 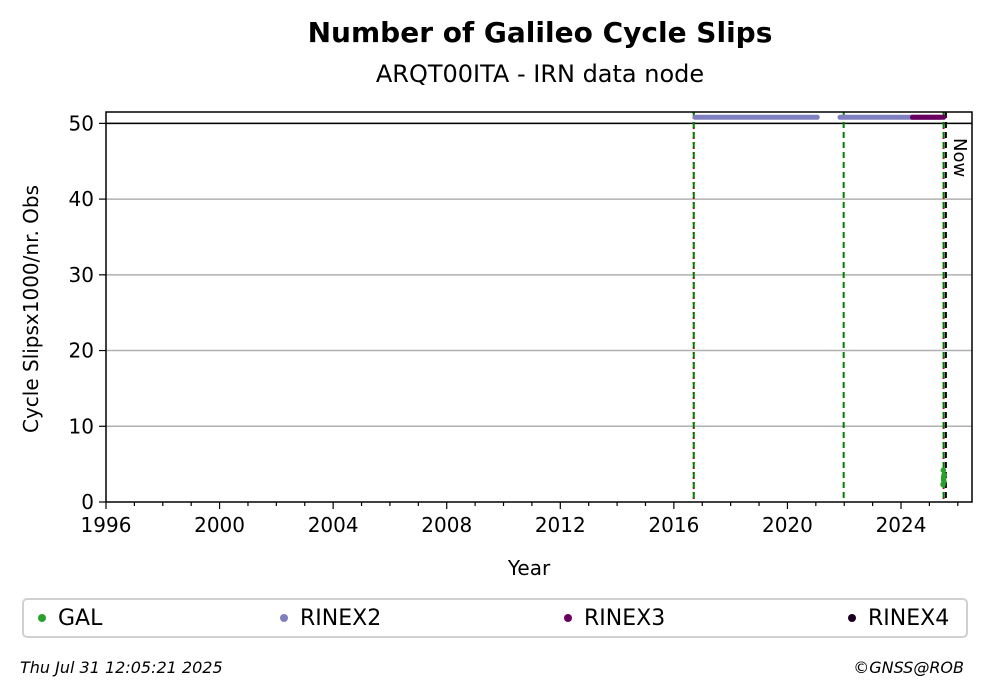 I want to click on y-tick-label-50: 50, so click(x=81, y=123).